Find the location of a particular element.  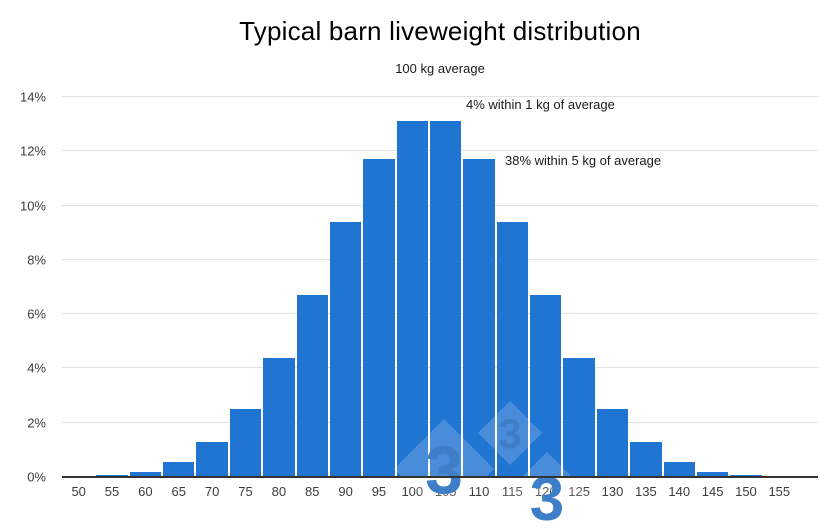

x-tick-label-80: 80 is located at coordinates (279, 491).